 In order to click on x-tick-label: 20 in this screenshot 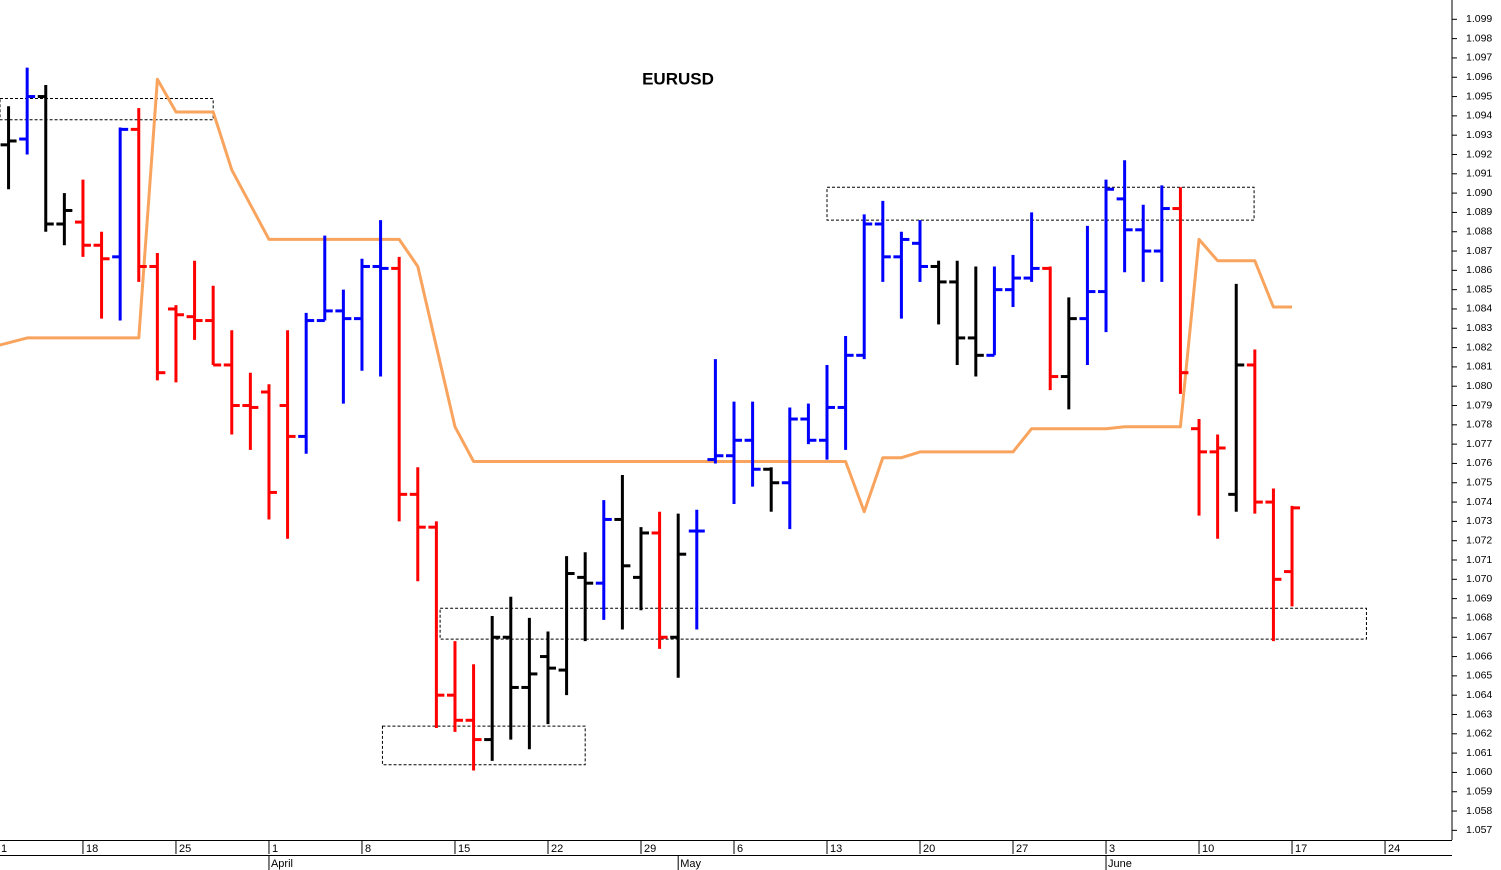, I will do `click(929, 849)`.